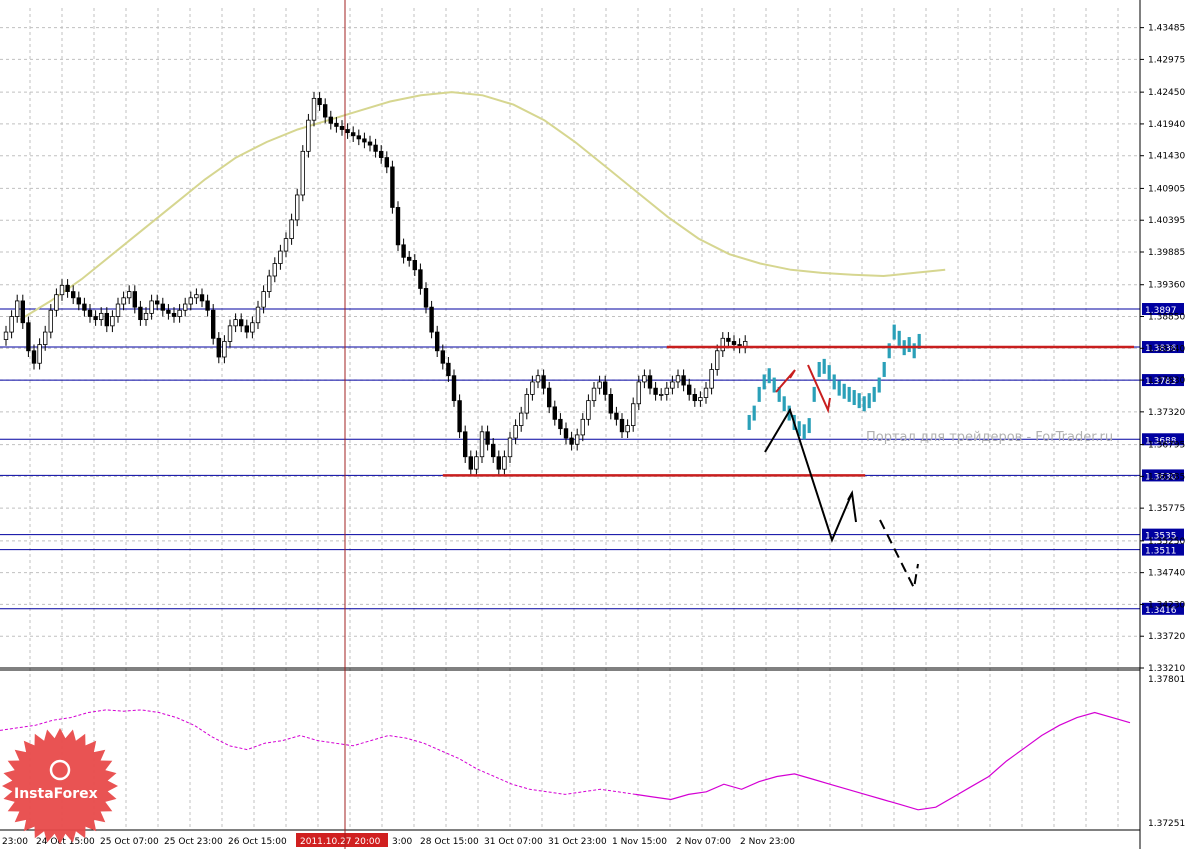  Describe the element at coordinates (60, 770) in the screenshot. I see `logo-emblem-icon` at that location.